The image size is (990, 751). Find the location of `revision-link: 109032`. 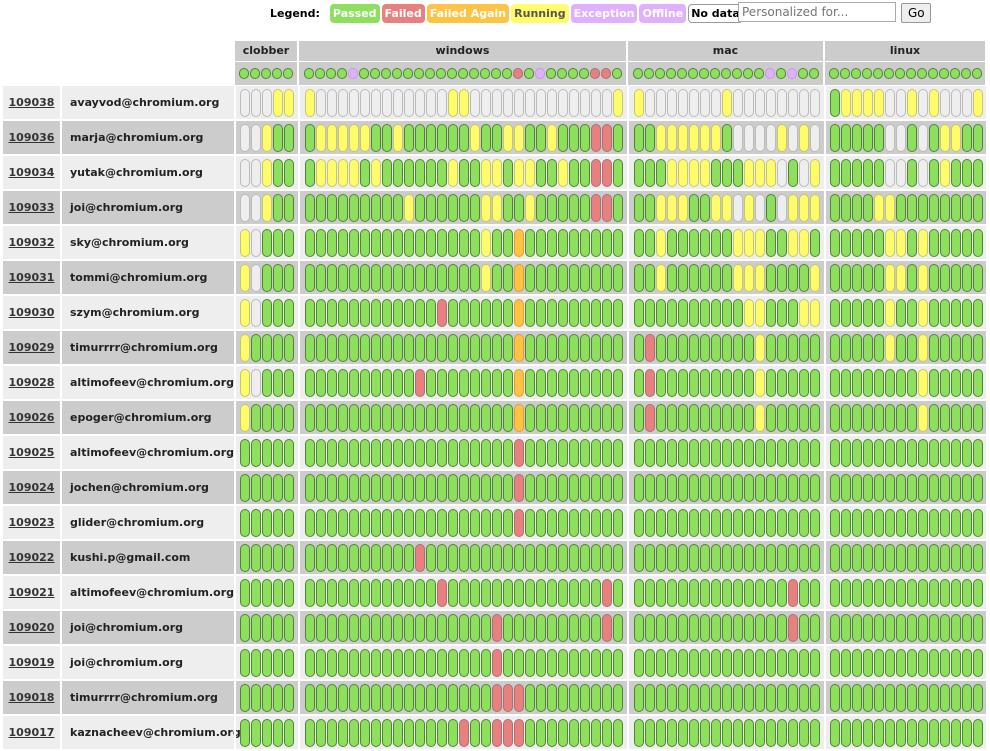

revision-link: 109032 is located at coordinates (31, 242).